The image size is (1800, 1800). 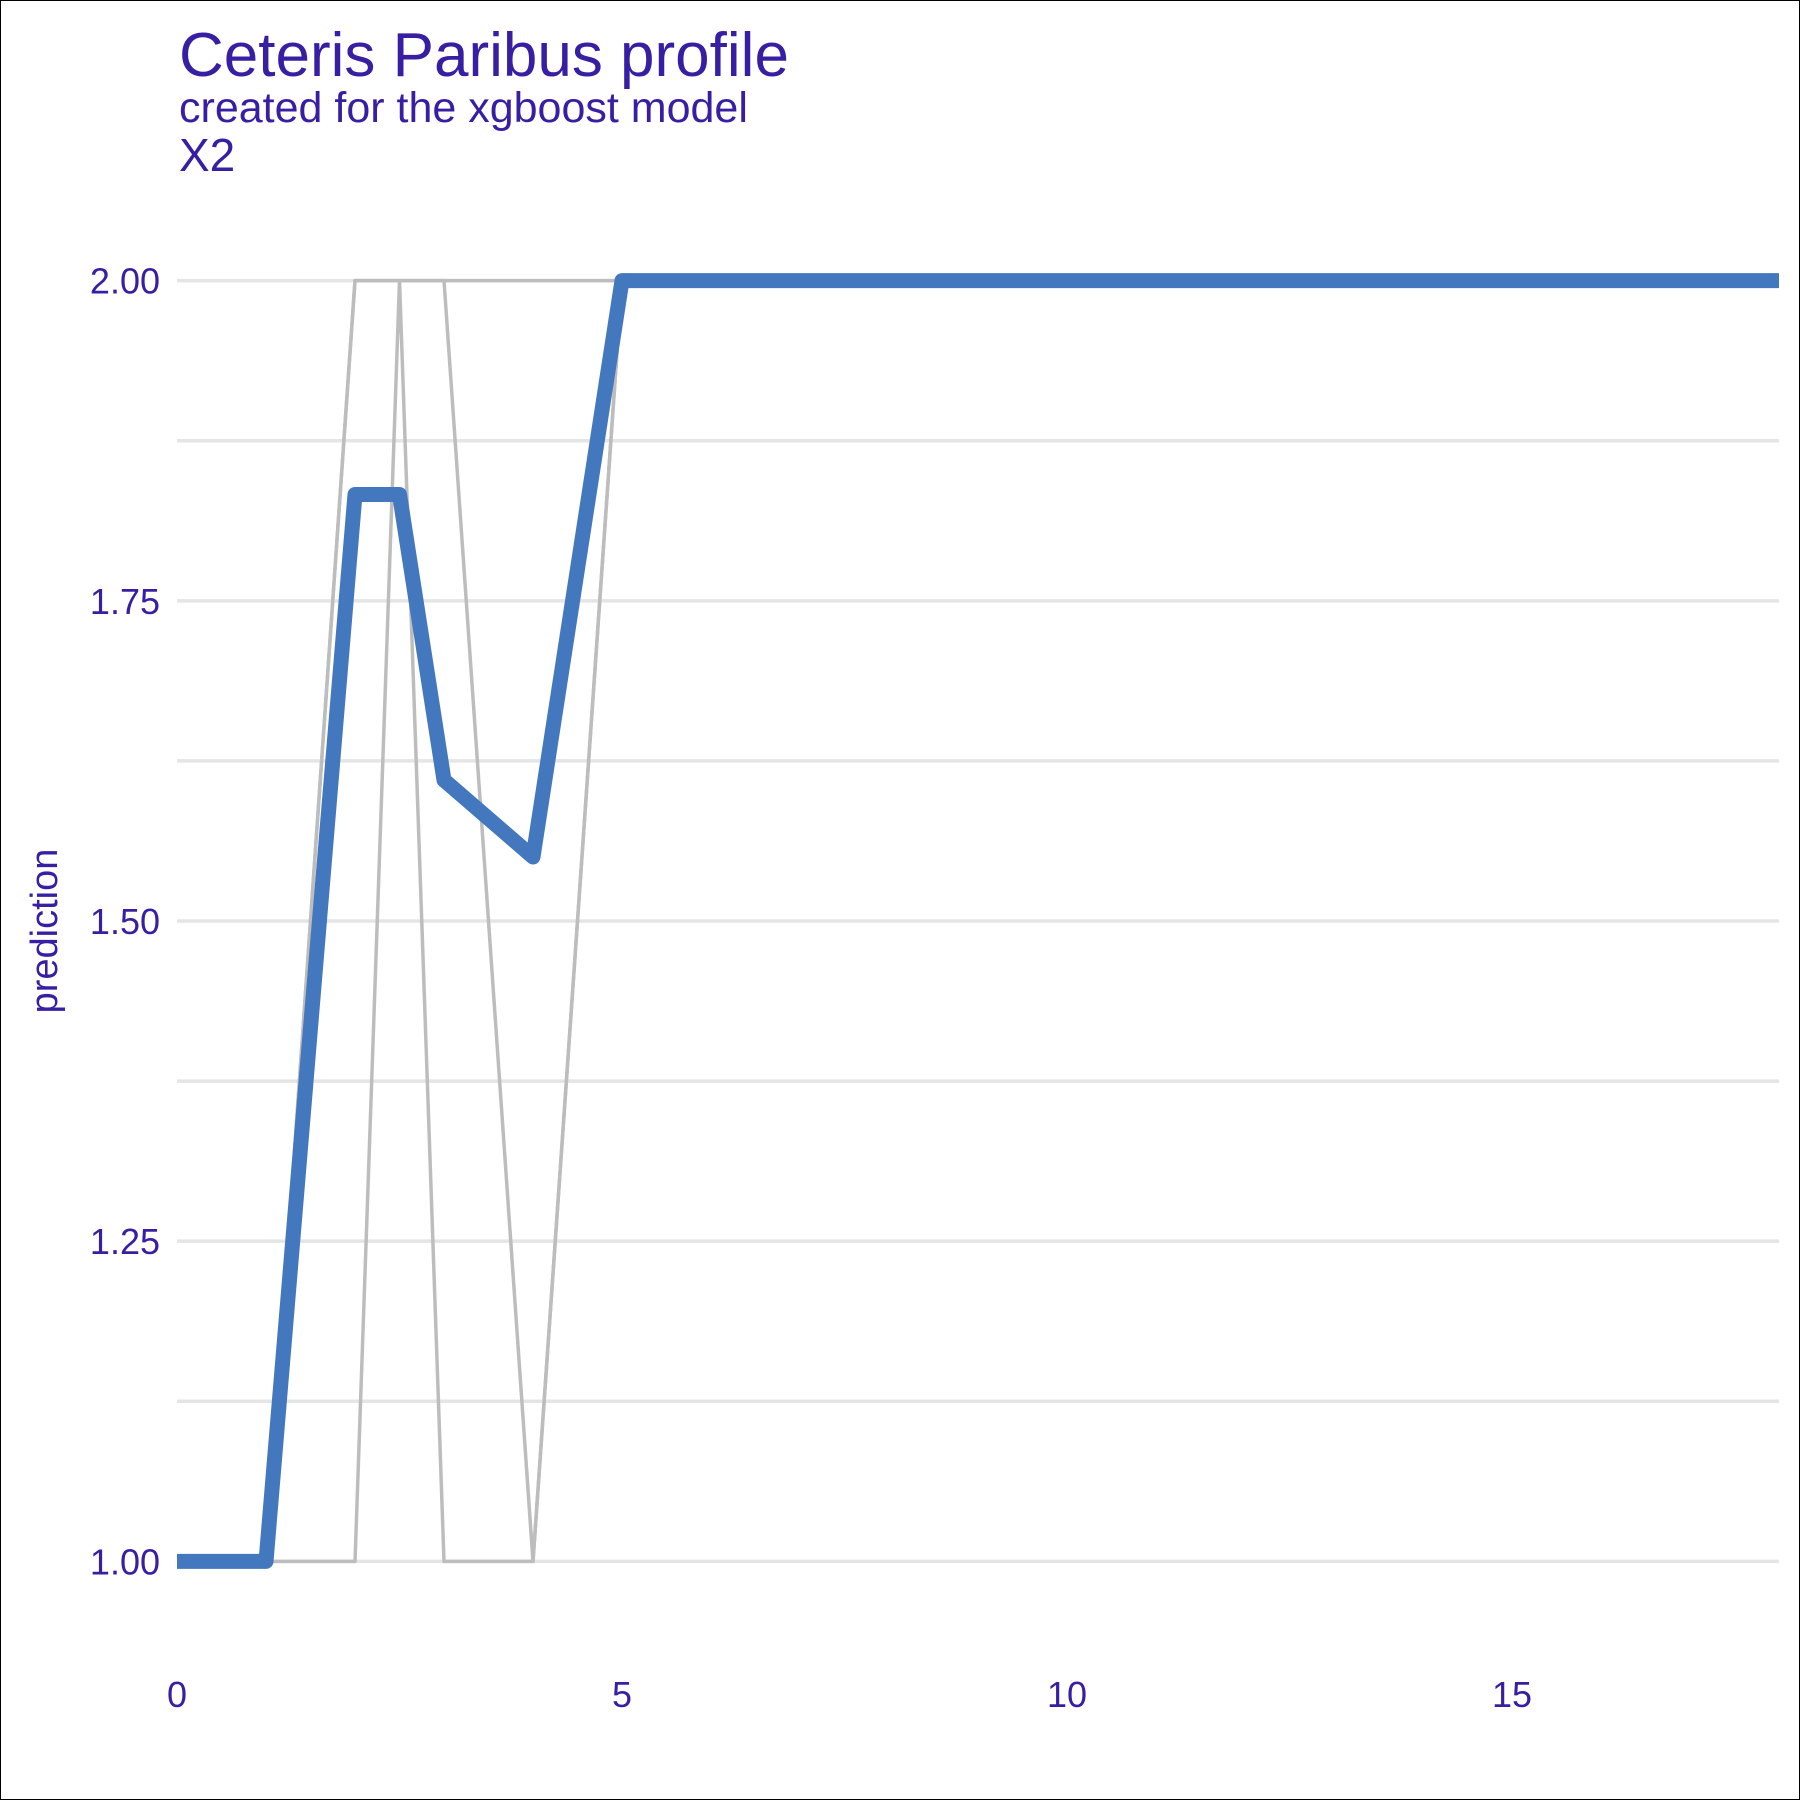 What do you see at coordinates (207, 155) in the screenshot?
I see `panel-strip-label: X2` at bounding box center [207, 155].